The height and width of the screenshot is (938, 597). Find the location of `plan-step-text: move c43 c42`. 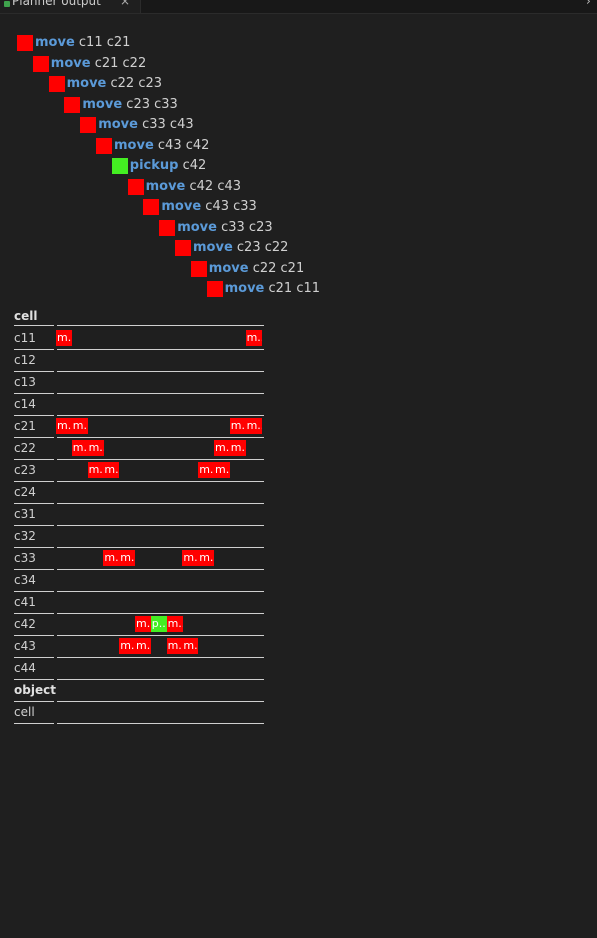

plan-step-text: move c43 c42 is located at coordinates (161, 146).